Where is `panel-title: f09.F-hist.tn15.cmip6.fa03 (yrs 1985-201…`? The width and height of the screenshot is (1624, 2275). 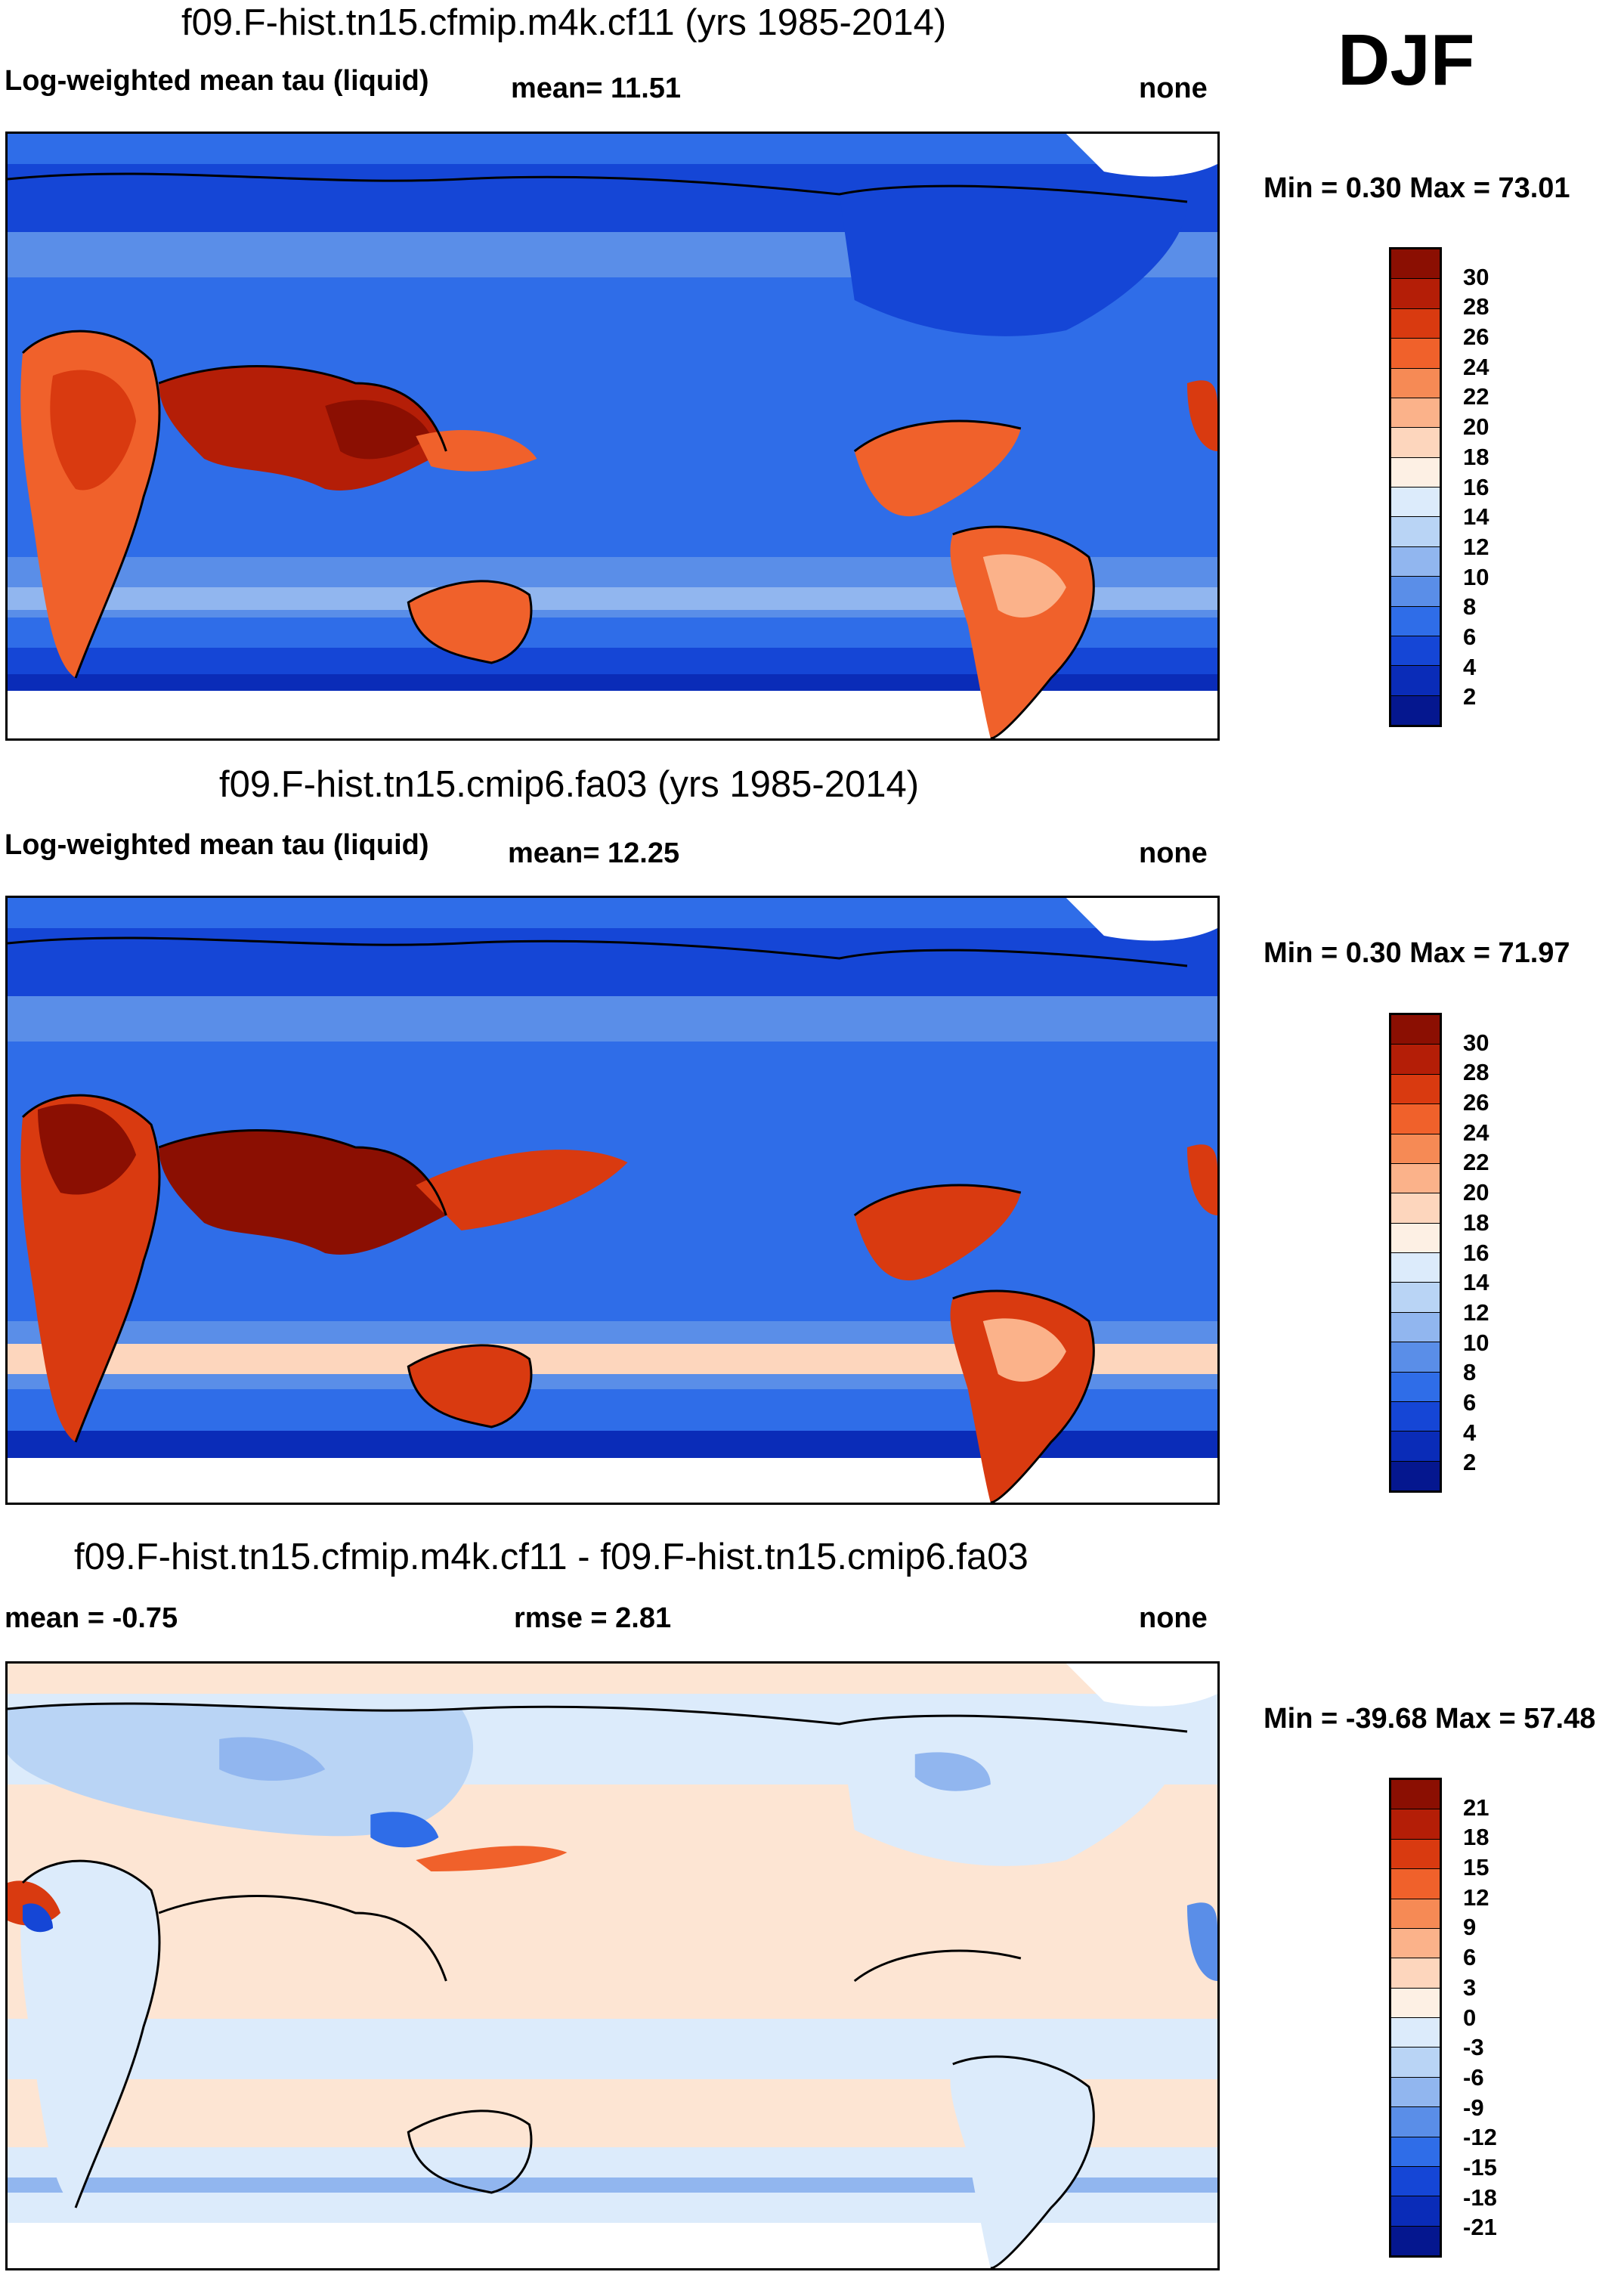
panel-title: f09.F-hist.tn15.cmip6.fa03 (yrs 1985-201… is located at coordinates (569, 784).